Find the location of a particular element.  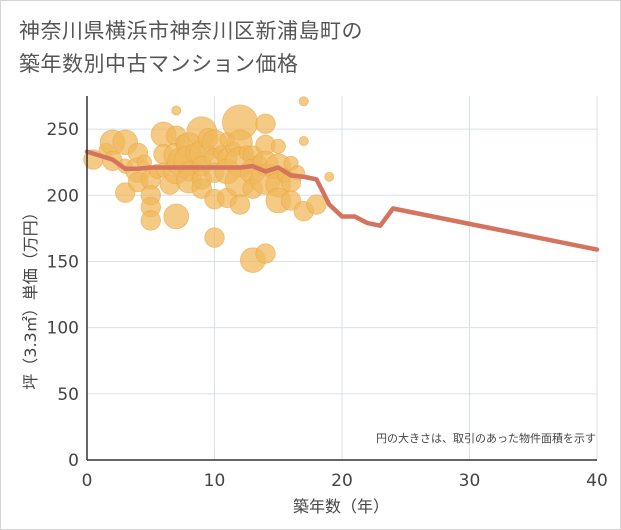

y-tick-label: 100 is located at coordinates (63, 329).